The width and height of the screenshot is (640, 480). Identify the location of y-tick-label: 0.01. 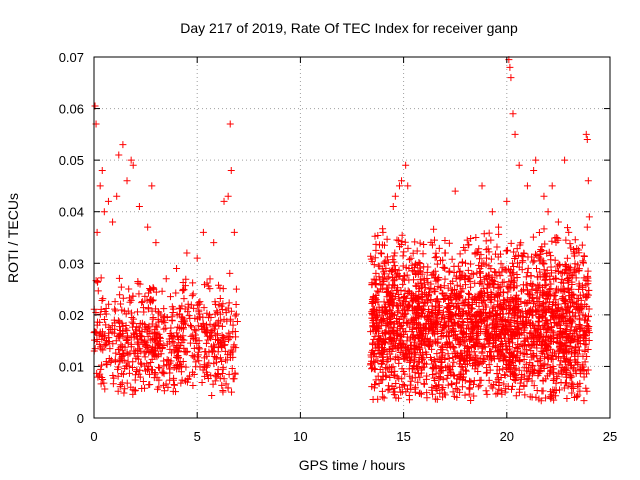
(71, 366).